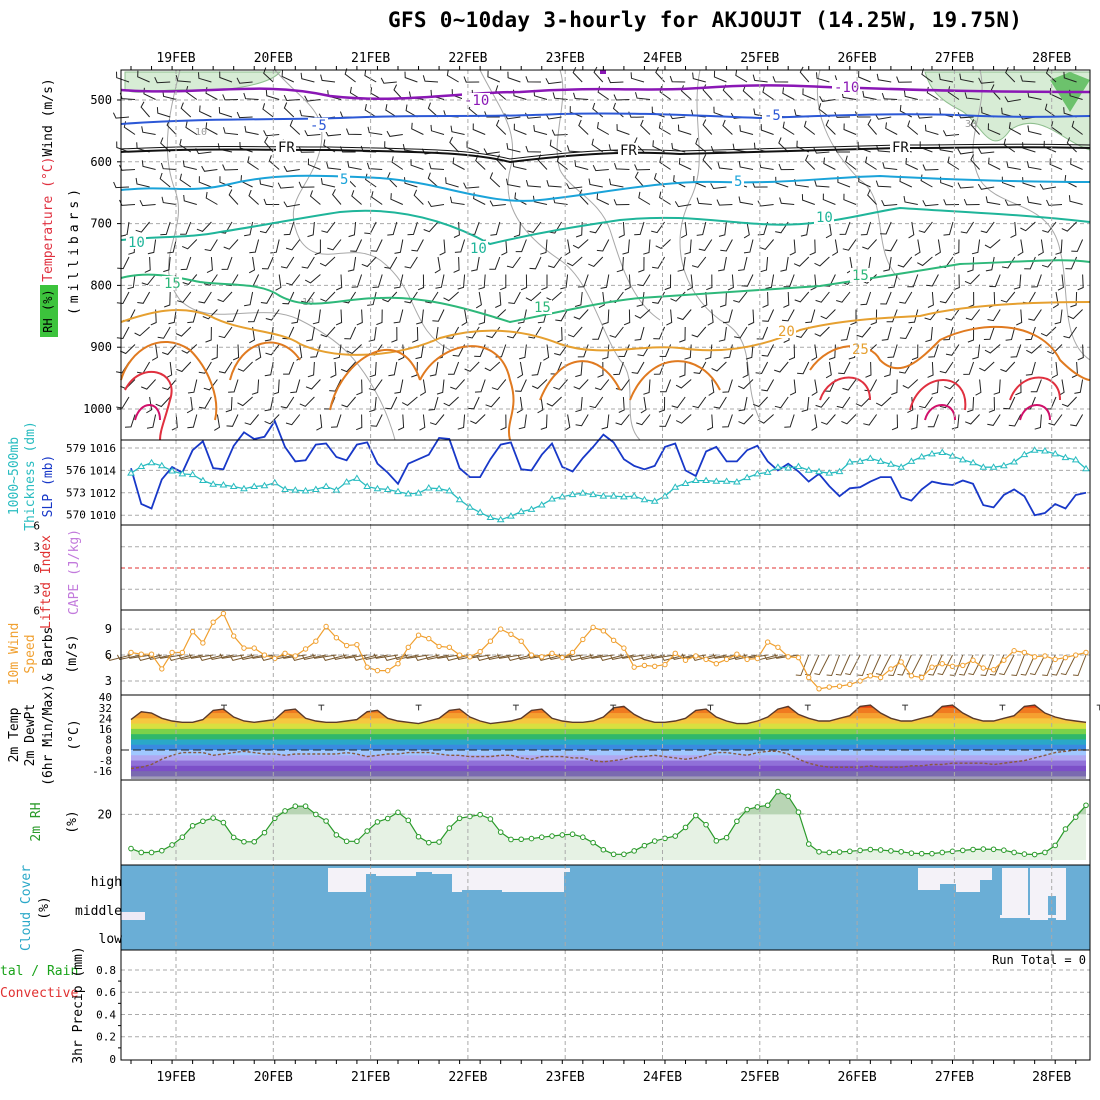 This screenshot has width=1100, height=1100. I want to click on precip-tick: 0.4, so click(106, 1014).